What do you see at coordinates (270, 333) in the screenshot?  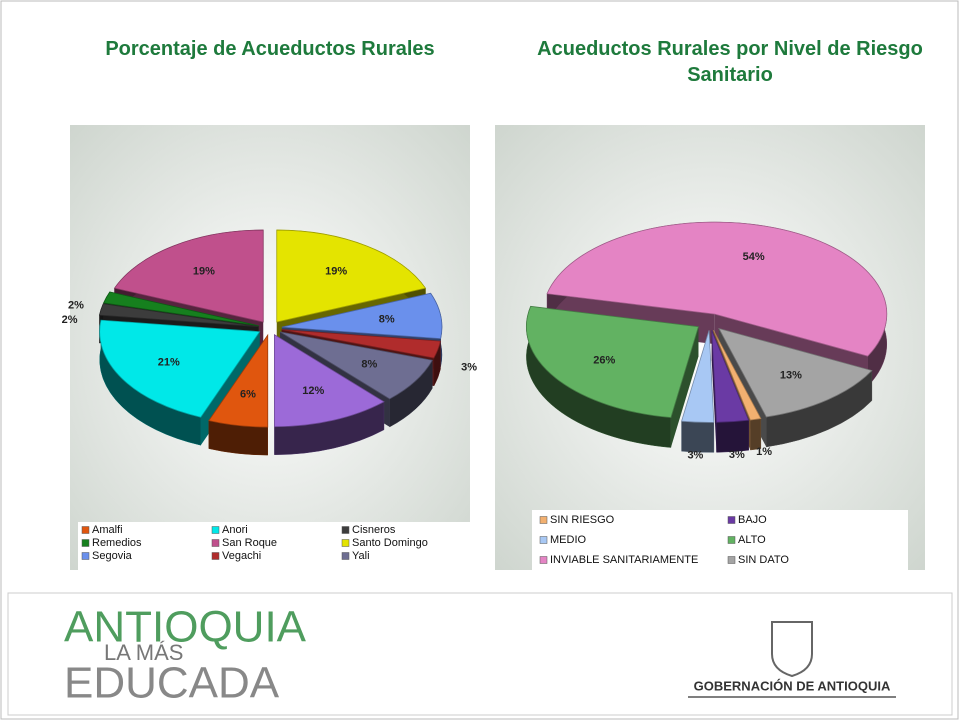 I see `data-labels: 19% 19% 2% 2% 8% 3% 21% 8% 12% 6%` at bounding box center [270, 333].